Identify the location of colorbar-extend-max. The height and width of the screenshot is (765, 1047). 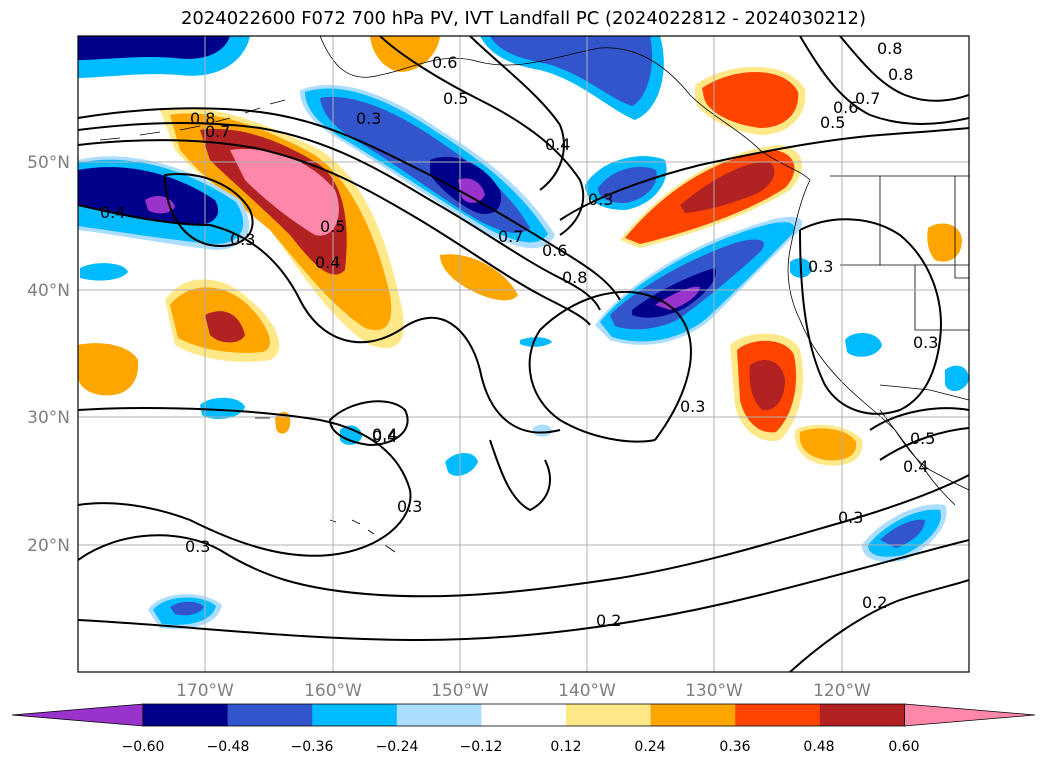
(970, 715).